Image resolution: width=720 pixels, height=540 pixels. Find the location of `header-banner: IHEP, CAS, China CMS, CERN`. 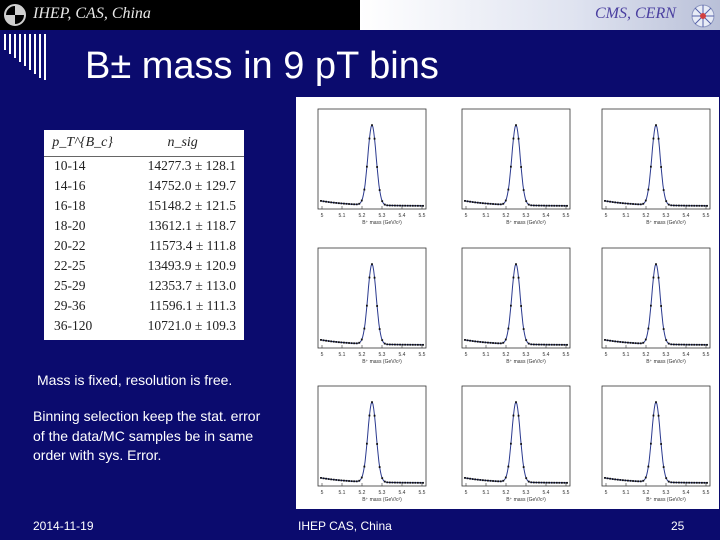

header-banner: IHEP, CAS, China CMS, CERN is located at coordinates (360, 15).